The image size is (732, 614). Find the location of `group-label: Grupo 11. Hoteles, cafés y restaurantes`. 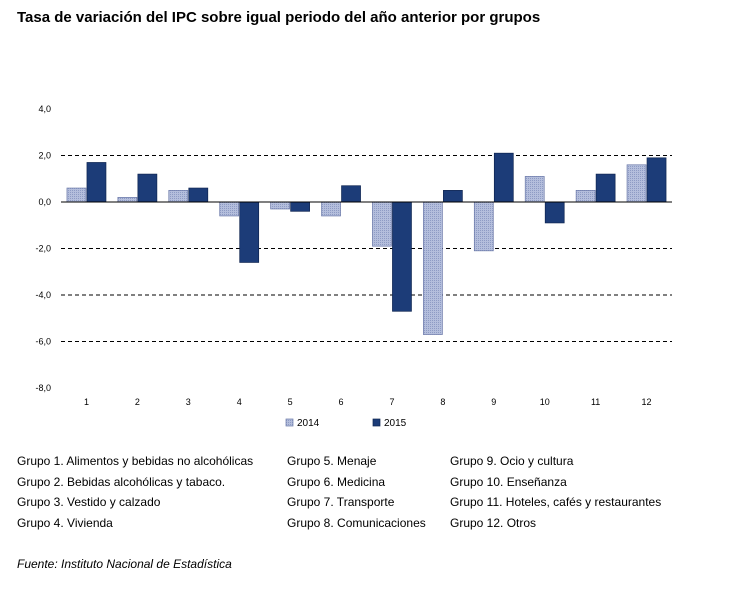

group-label: Grupo 11. Hoteles, cafés y restaurantes is located at coordinates (556, 502).